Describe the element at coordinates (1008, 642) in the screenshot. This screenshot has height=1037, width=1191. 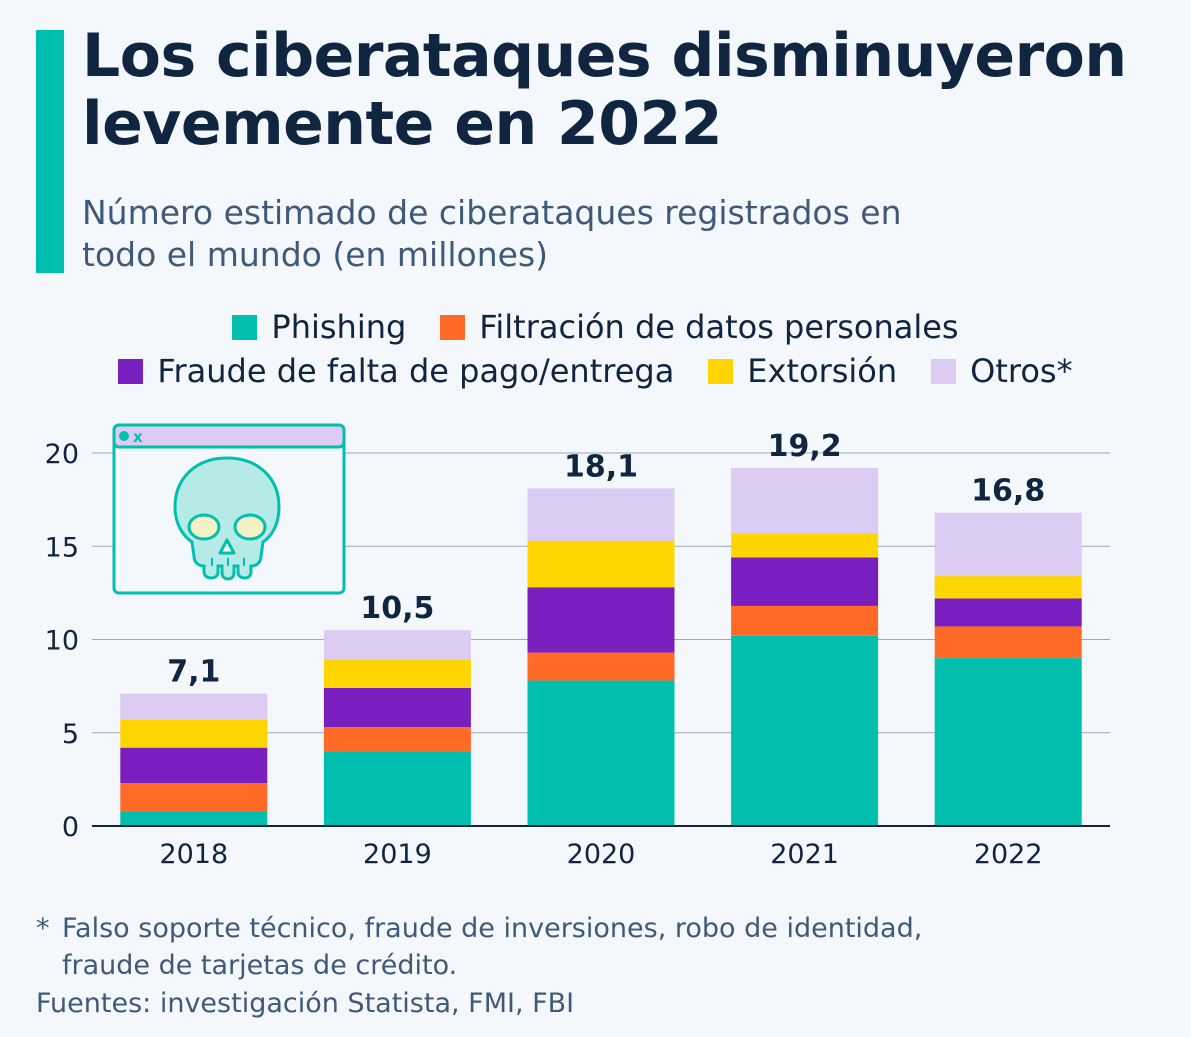
I see `bar-2022-filtracion` at that location.